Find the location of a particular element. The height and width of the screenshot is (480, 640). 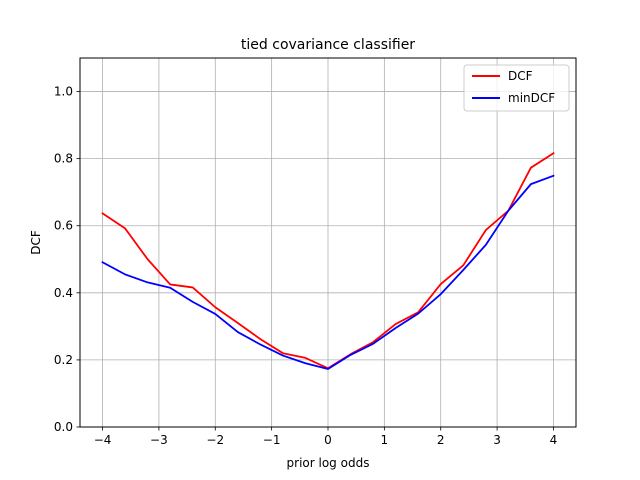

x-tick-label: 2 is located at coordinates (441, 440).